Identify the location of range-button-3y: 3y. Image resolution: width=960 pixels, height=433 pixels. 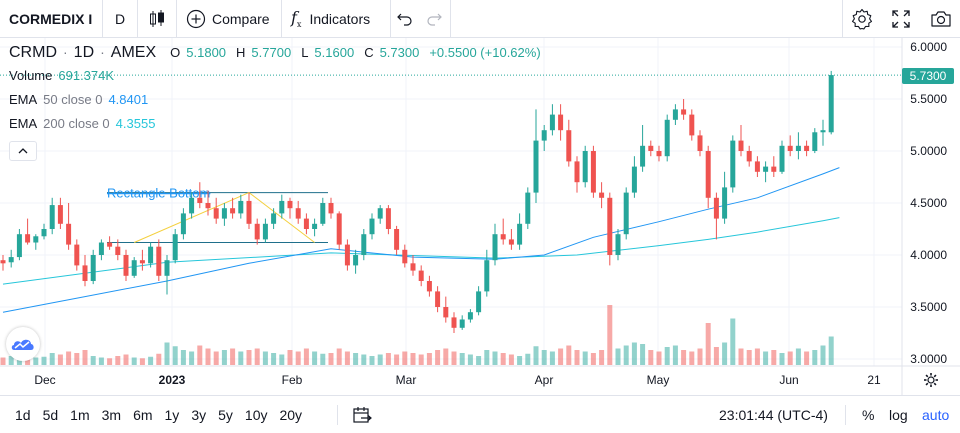
(199, 415).